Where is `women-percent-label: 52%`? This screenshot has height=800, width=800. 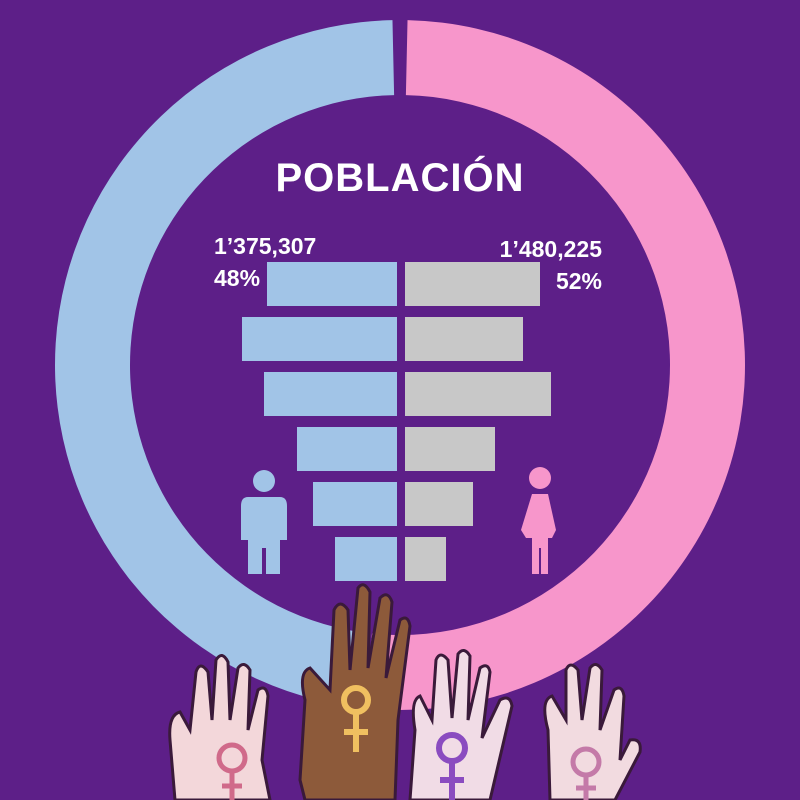
women-percent-label: 52% is located at coordinates (578, 281).